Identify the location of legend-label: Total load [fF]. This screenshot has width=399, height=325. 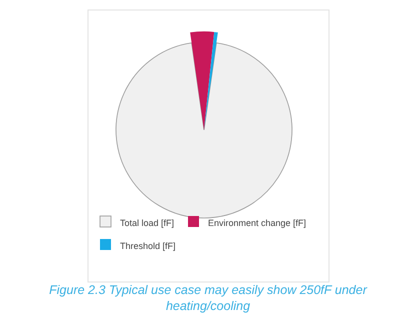
(147, 223).